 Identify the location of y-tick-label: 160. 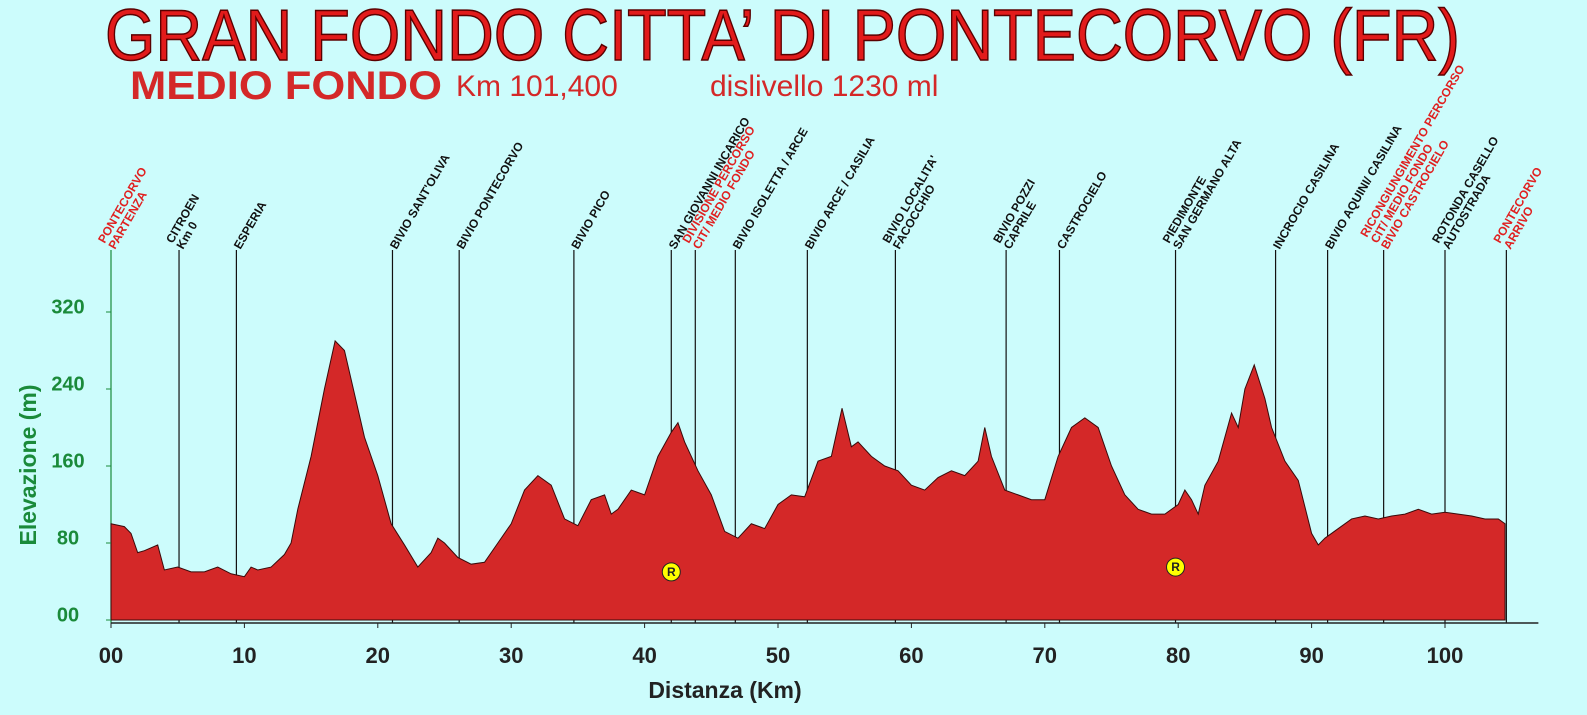
(67, 461).